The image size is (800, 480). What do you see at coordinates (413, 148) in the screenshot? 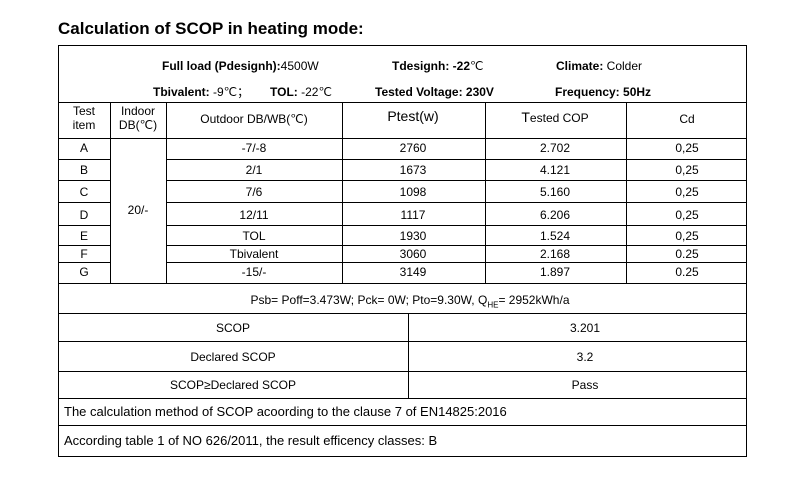
I see `row-ptest: 2760` at bounding box center [413, 148].